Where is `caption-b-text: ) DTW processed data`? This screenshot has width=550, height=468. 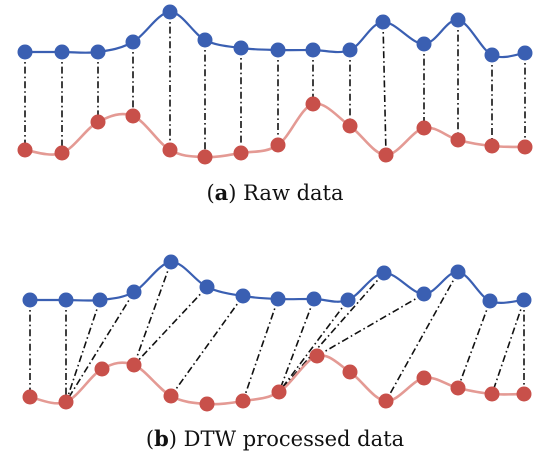
caption-b-text: ) DTW processed data is located at coordinates (286, 439).